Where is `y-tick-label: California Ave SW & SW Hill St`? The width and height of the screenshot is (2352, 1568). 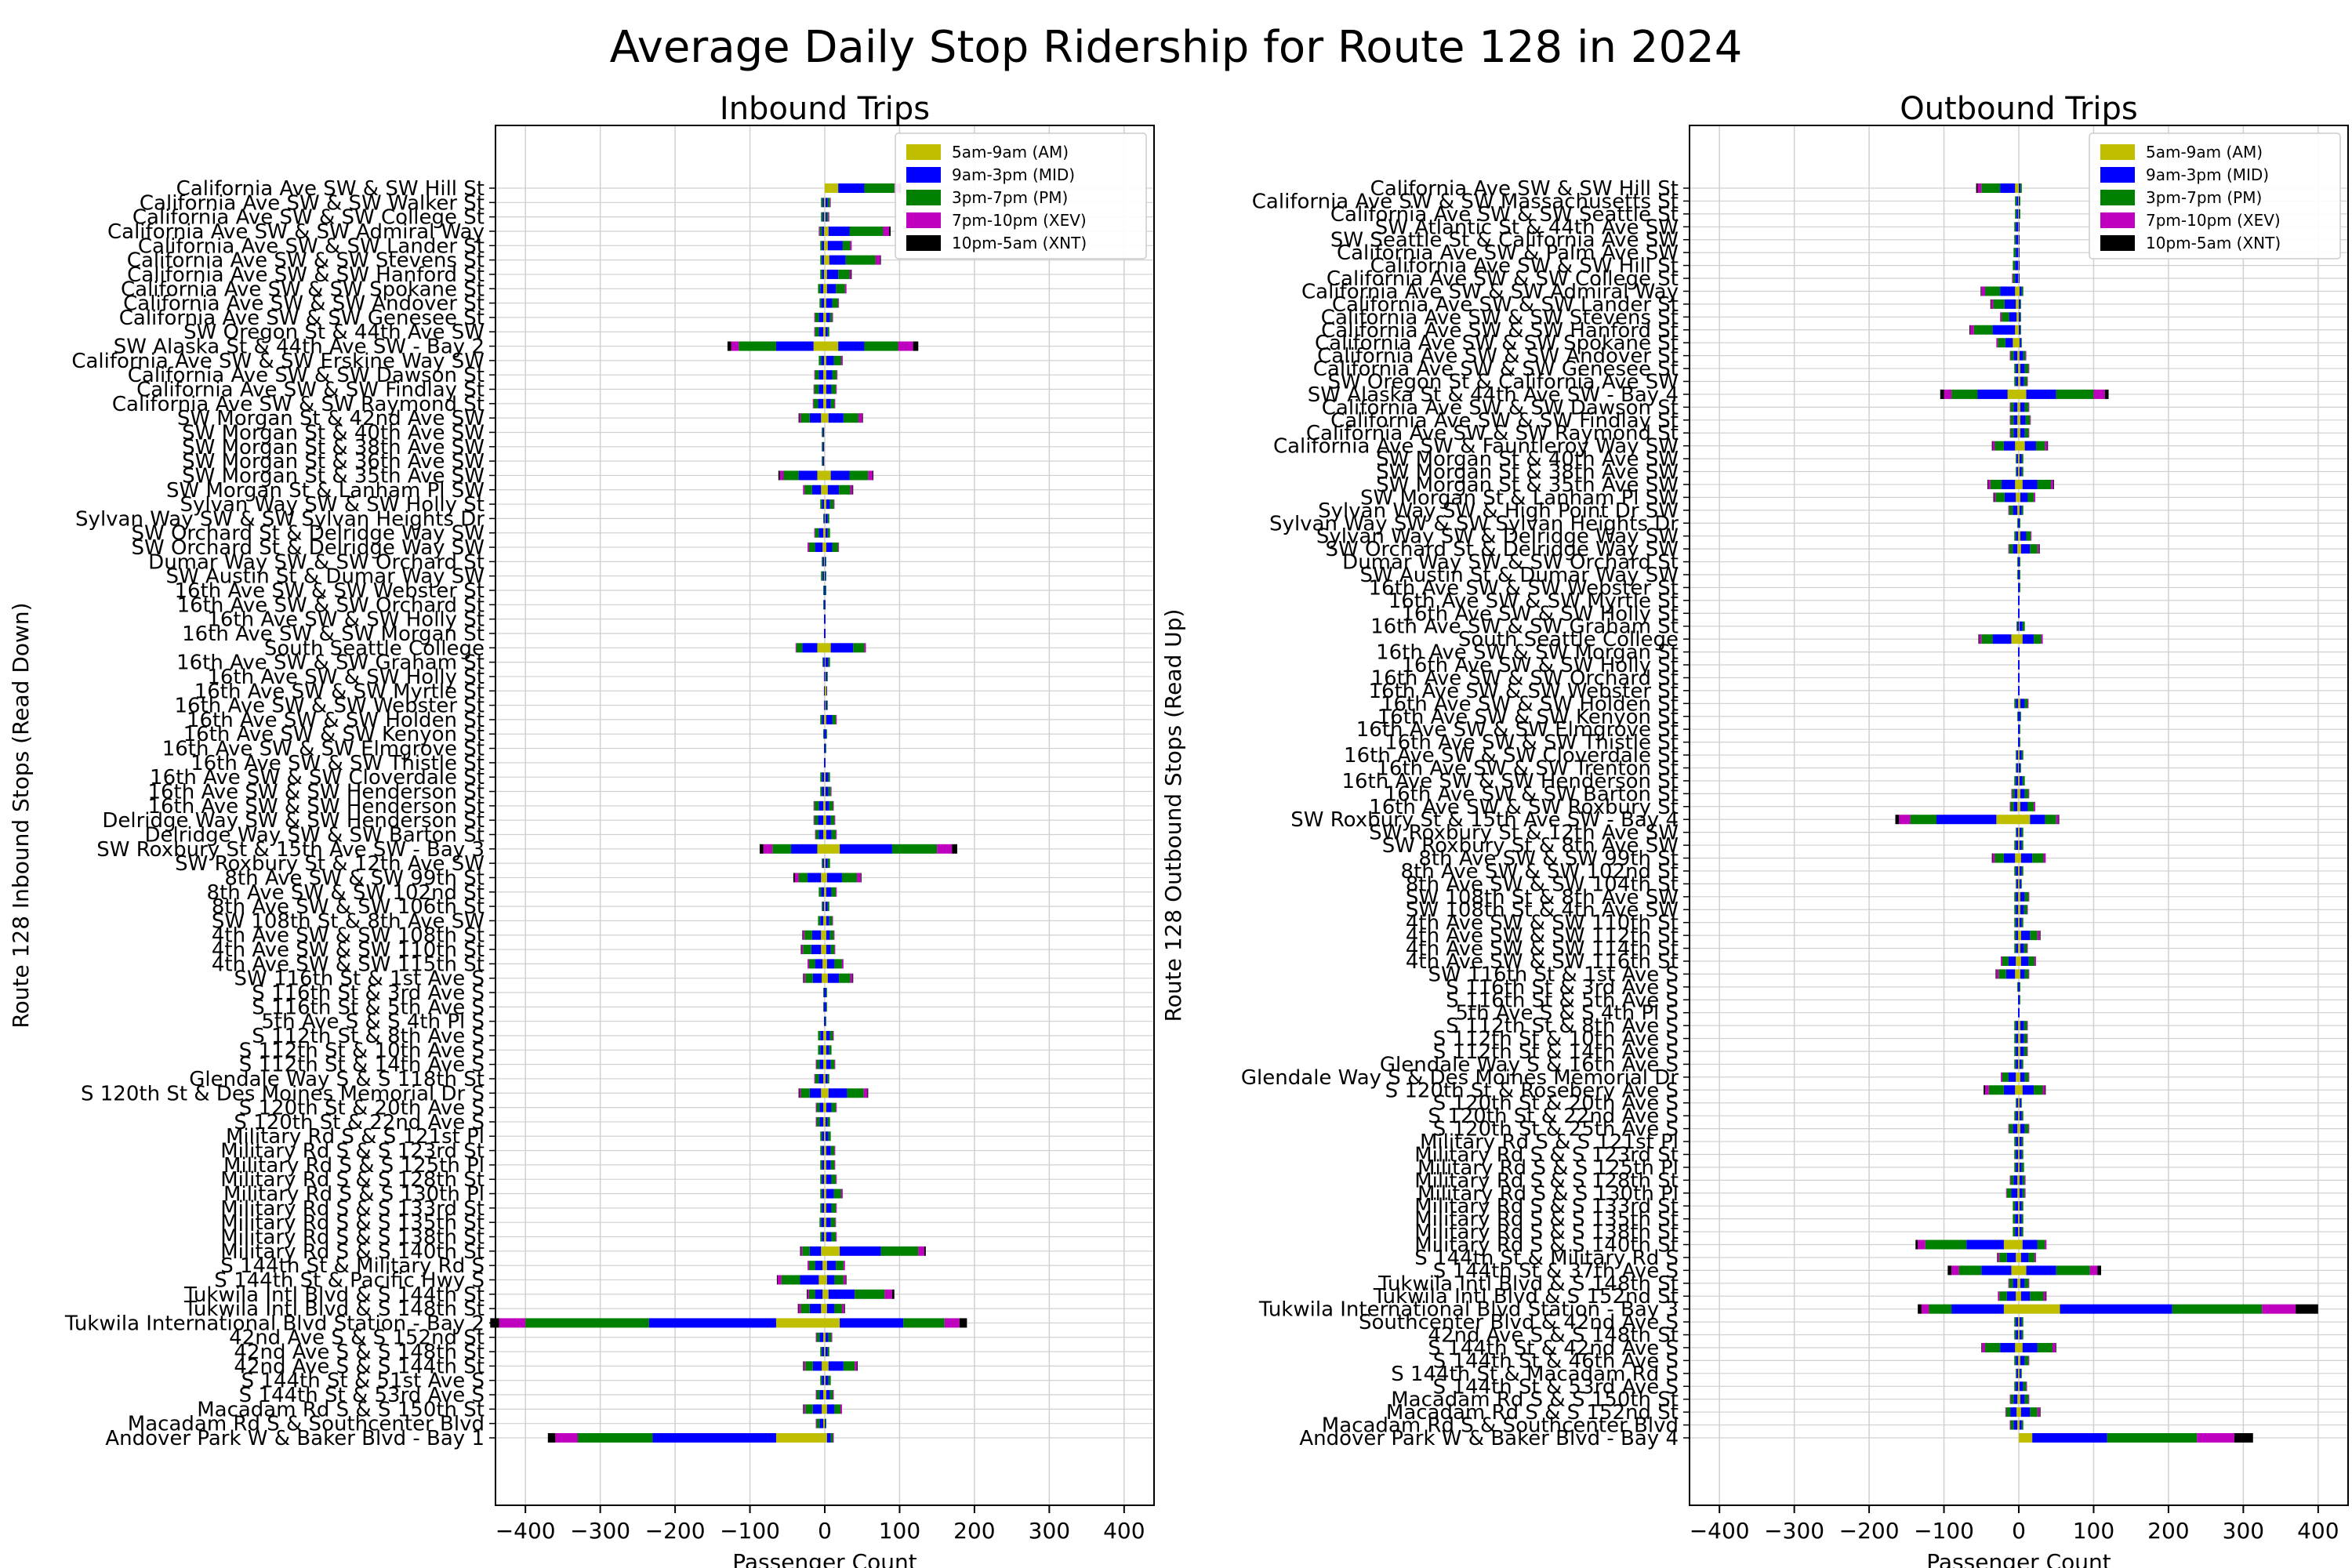 y-tick-label: California Ave SW & SW Hill St is located at coordinates (1524, 266).